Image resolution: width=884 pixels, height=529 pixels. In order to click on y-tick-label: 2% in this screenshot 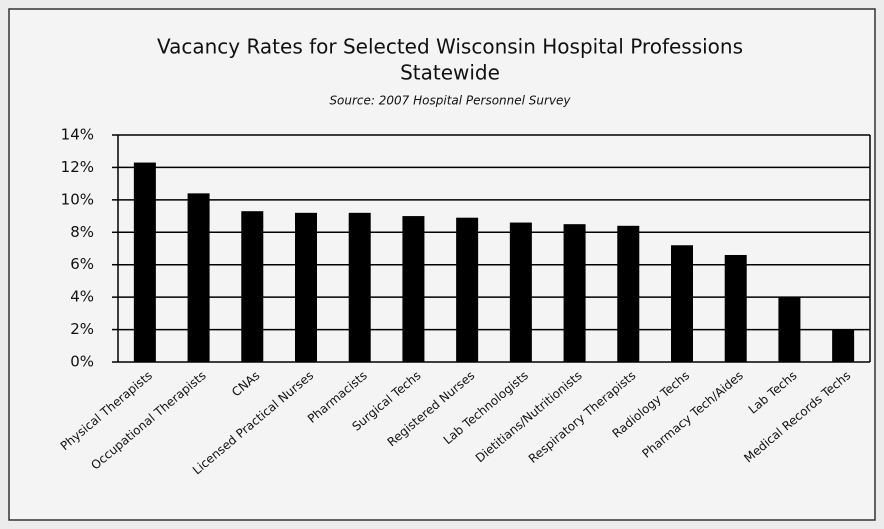, I will do `click(82, 329)`.